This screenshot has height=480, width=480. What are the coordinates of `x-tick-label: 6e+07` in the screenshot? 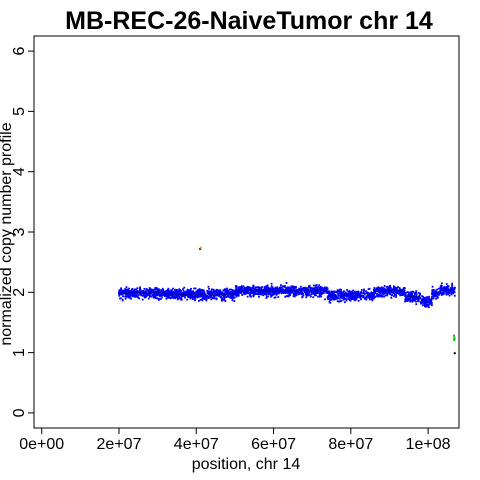 It's located at (273, 444).